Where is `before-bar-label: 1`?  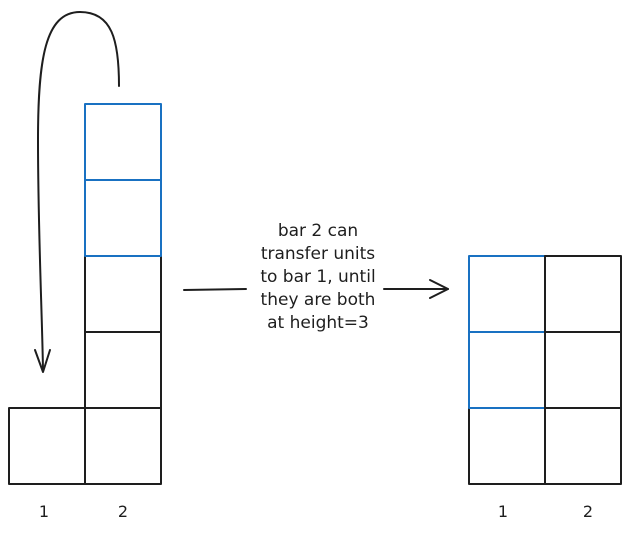 before-bar-label: 1 is located at coordinates (44, 511).